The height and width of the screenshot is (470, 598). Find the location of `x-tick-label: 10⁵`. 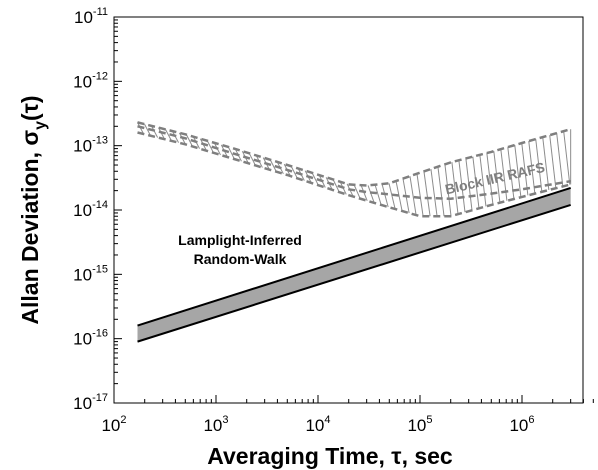

x-tick-label: 10⁵ is located at coordinates (419, 424).